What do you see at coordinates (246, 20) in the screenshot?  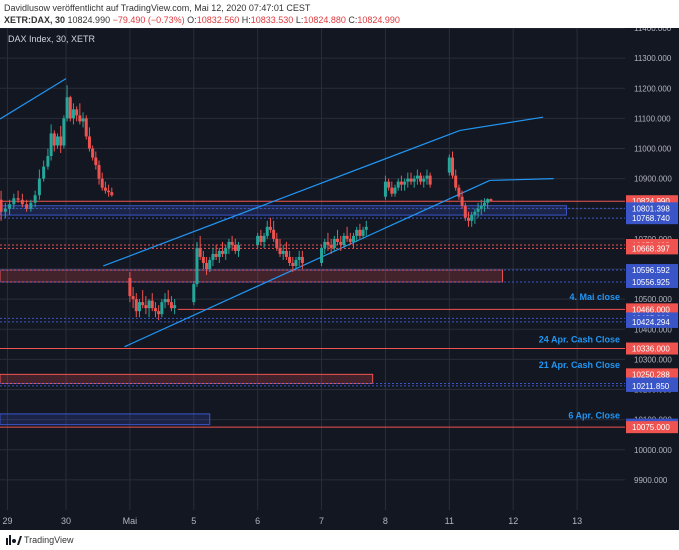 I see `high-label: H:` at bounding box center [246, 20].